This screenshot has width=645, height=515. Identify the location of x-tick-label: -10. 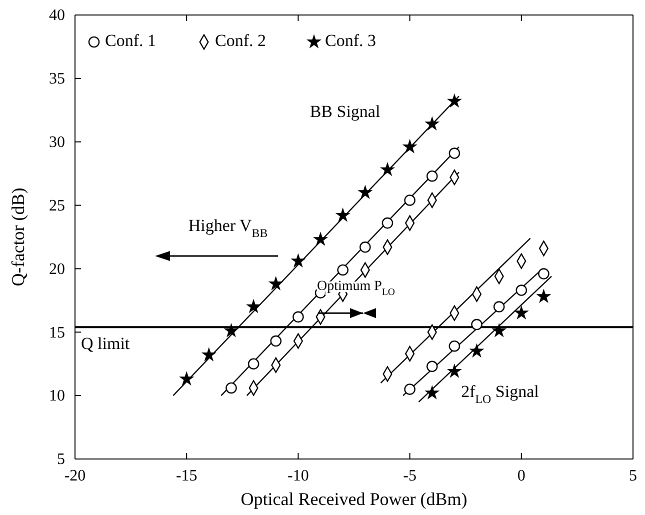
(298, 475).